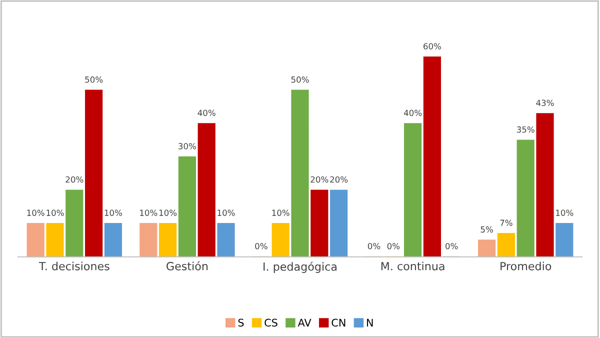  Describe the element at coordinates (412, 266) in the screenshot. I see `x-tick-label: M. continua` at that location.